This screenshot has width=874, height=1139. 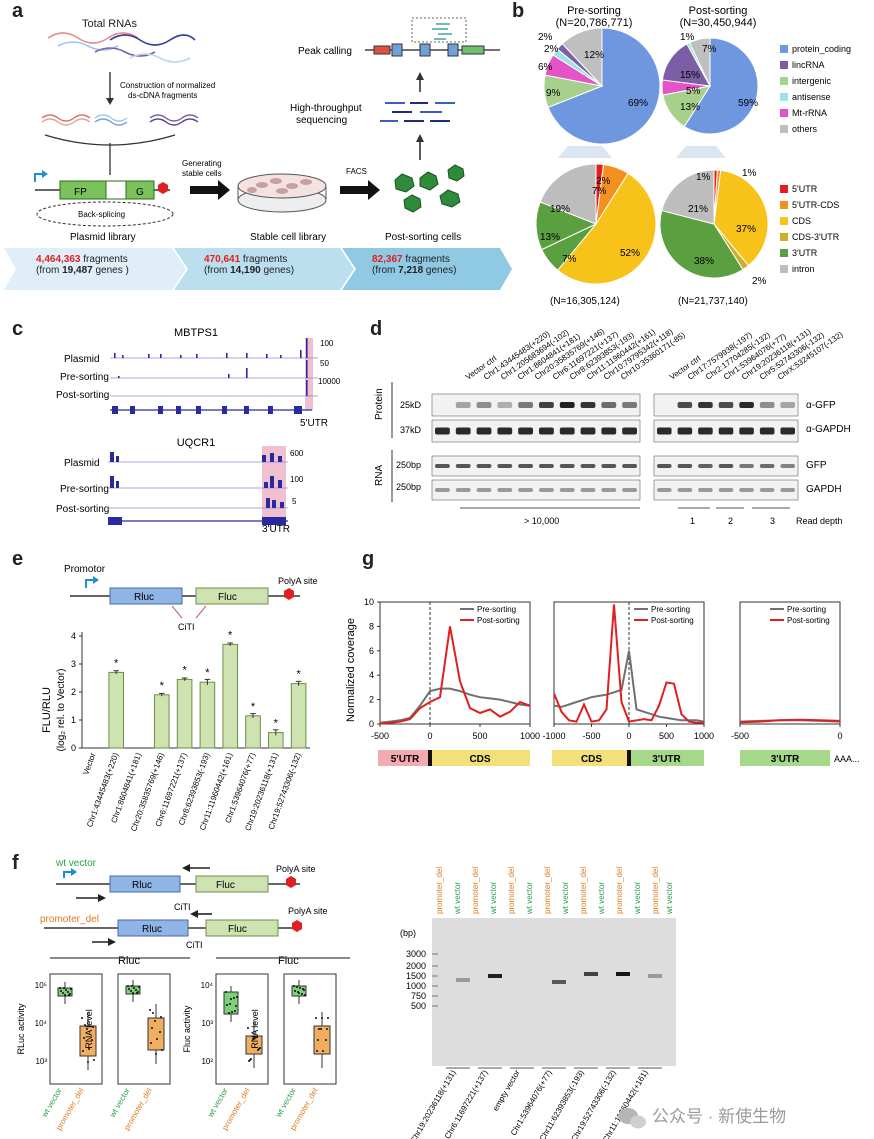 What do you see at coordinates (638, 103) in the screenshot?
I see `pre1-pc-pct: 69%` at bounding box center [638, 103].